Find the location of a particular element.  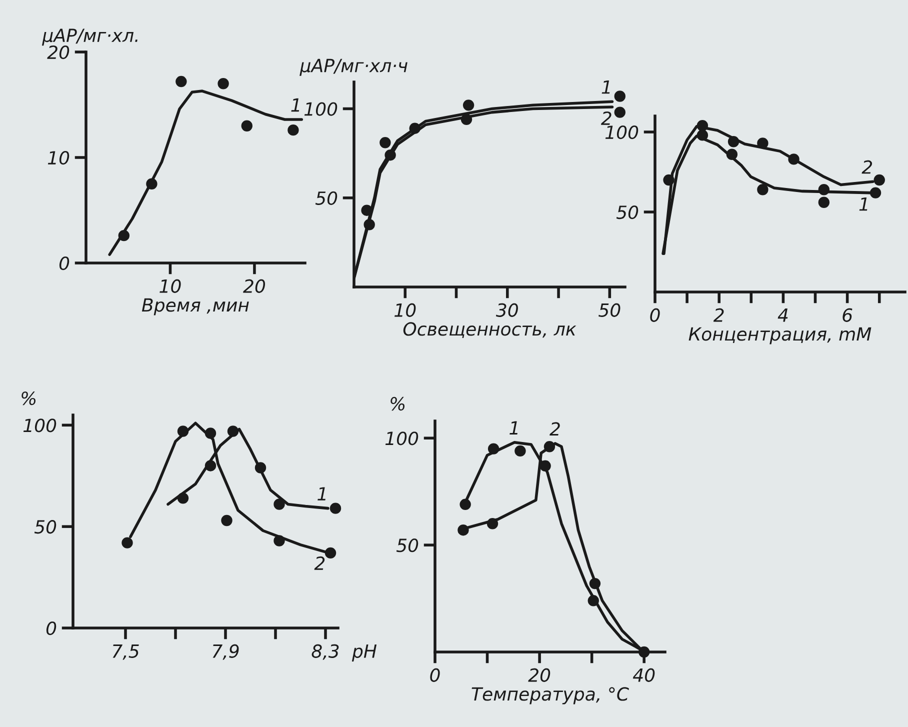

x-axis-title: Температура, °С is located at coordinates (550, 695).